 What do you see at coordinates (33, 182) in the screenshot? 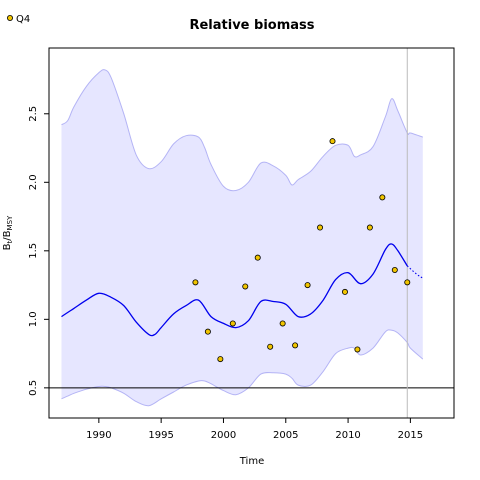
I see `y-tick-label: 2.0` at bounding box center [33, 182].